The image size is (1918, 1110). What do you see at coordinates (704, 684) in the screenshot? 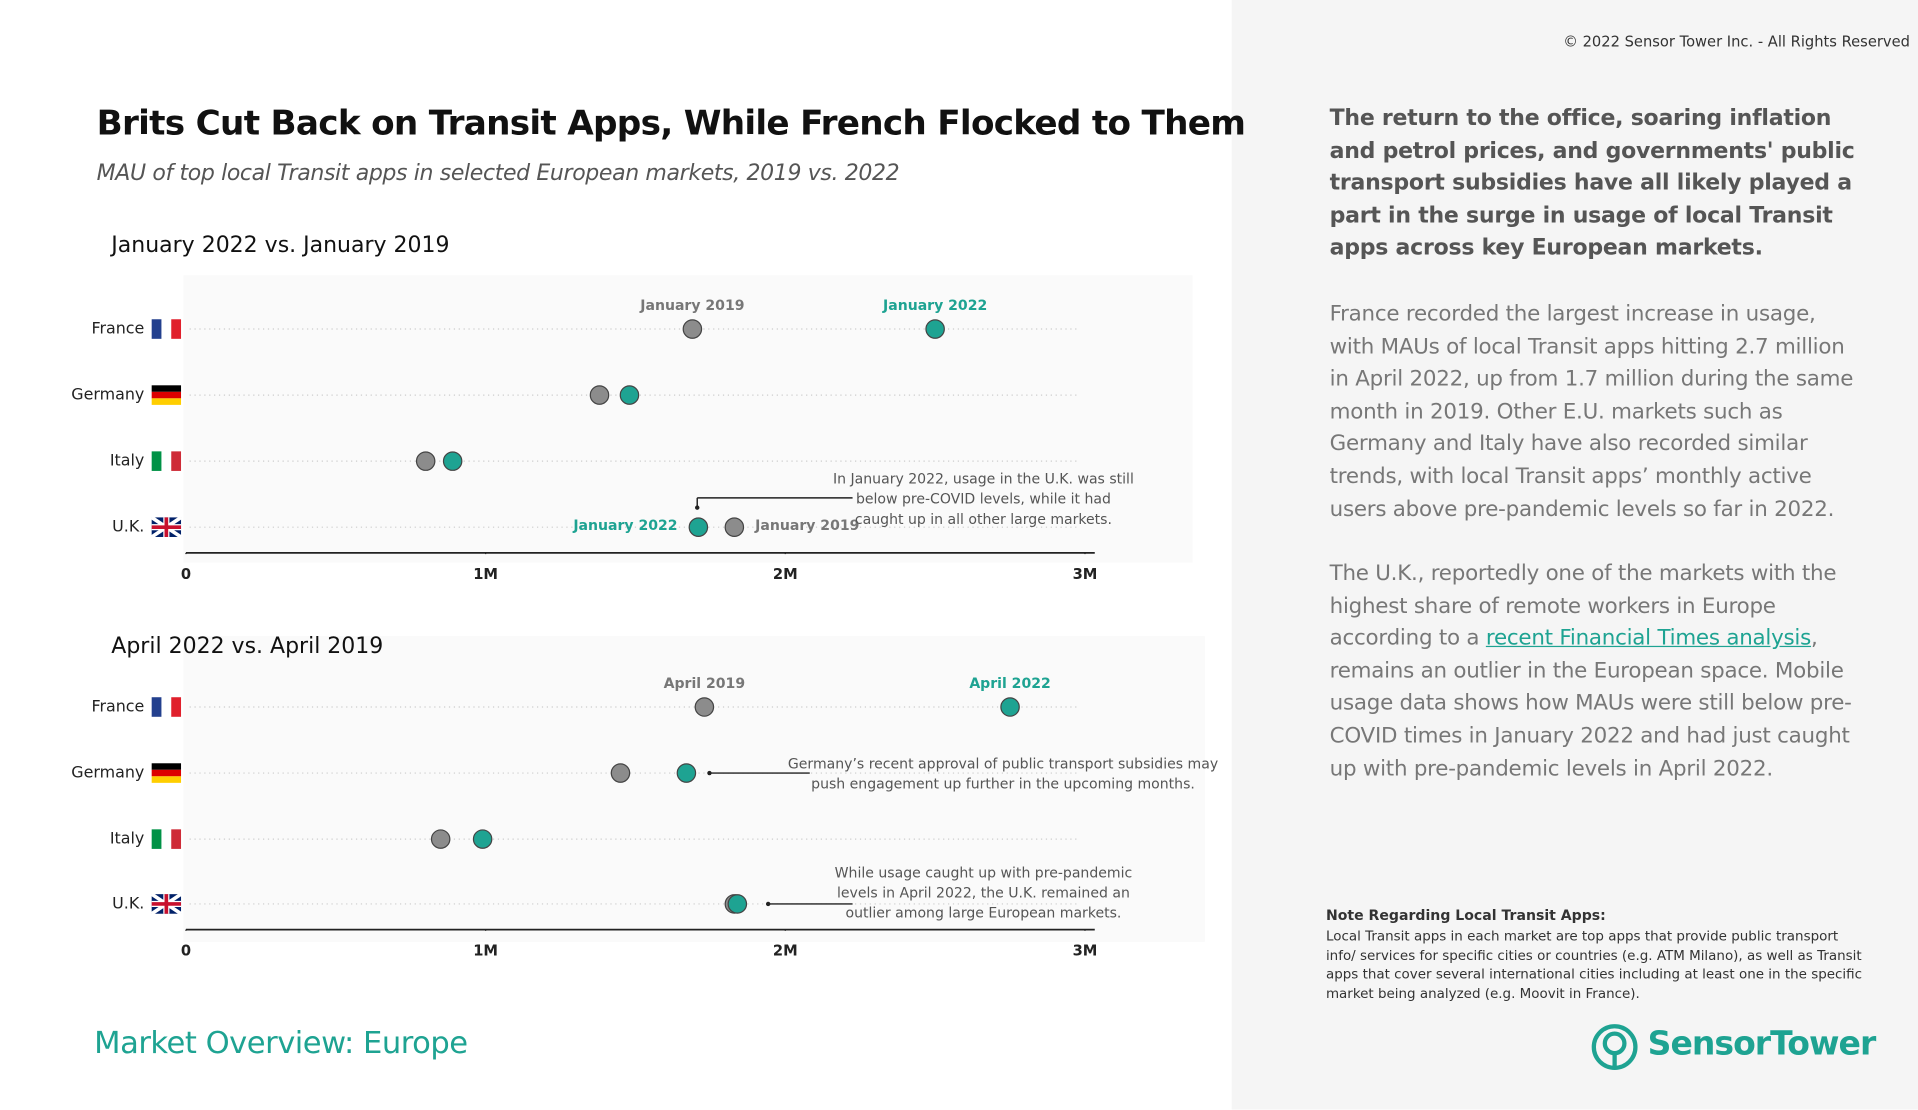
I see `series-label: April 2019` at bounding box center [704, 684].